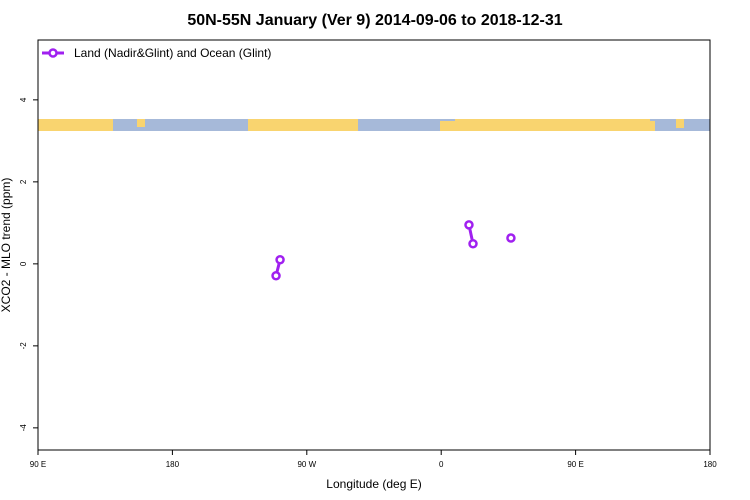 This screenshot has height=500, width=750. What do you see at coordinates (6, 245) in the screenshot?
I see `y-axis-label: XCO2 - MLO trend (ppm)` at bounding box center [6, 245].